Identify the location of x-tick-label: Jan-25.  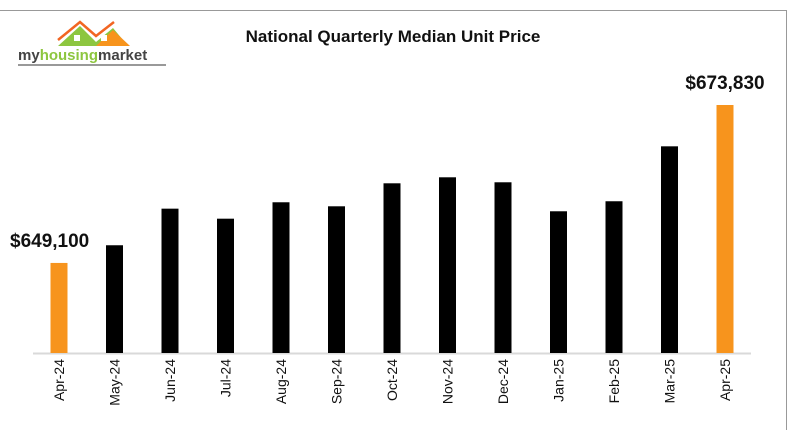
(559, 380).